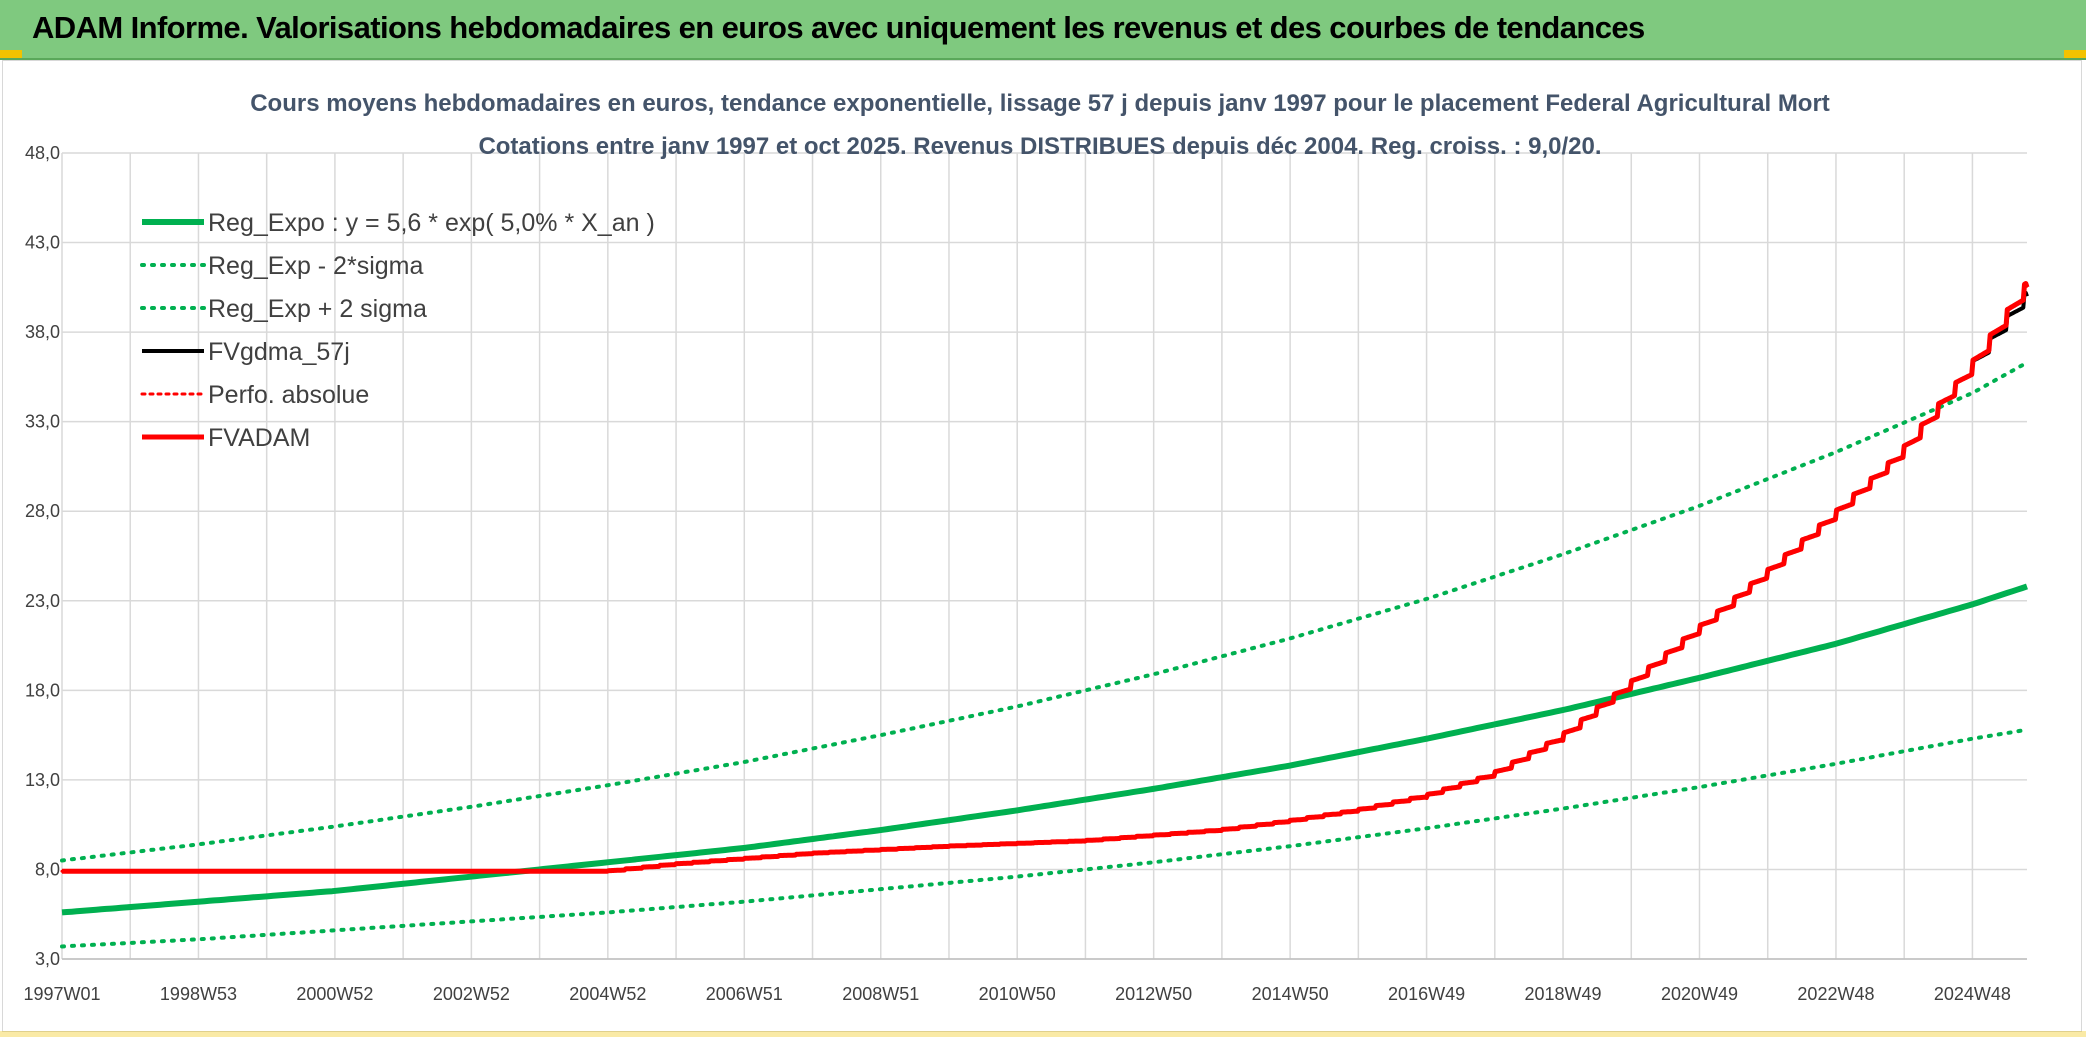  I want to click on x-tick-label: 1997W01, so click(61, 994).